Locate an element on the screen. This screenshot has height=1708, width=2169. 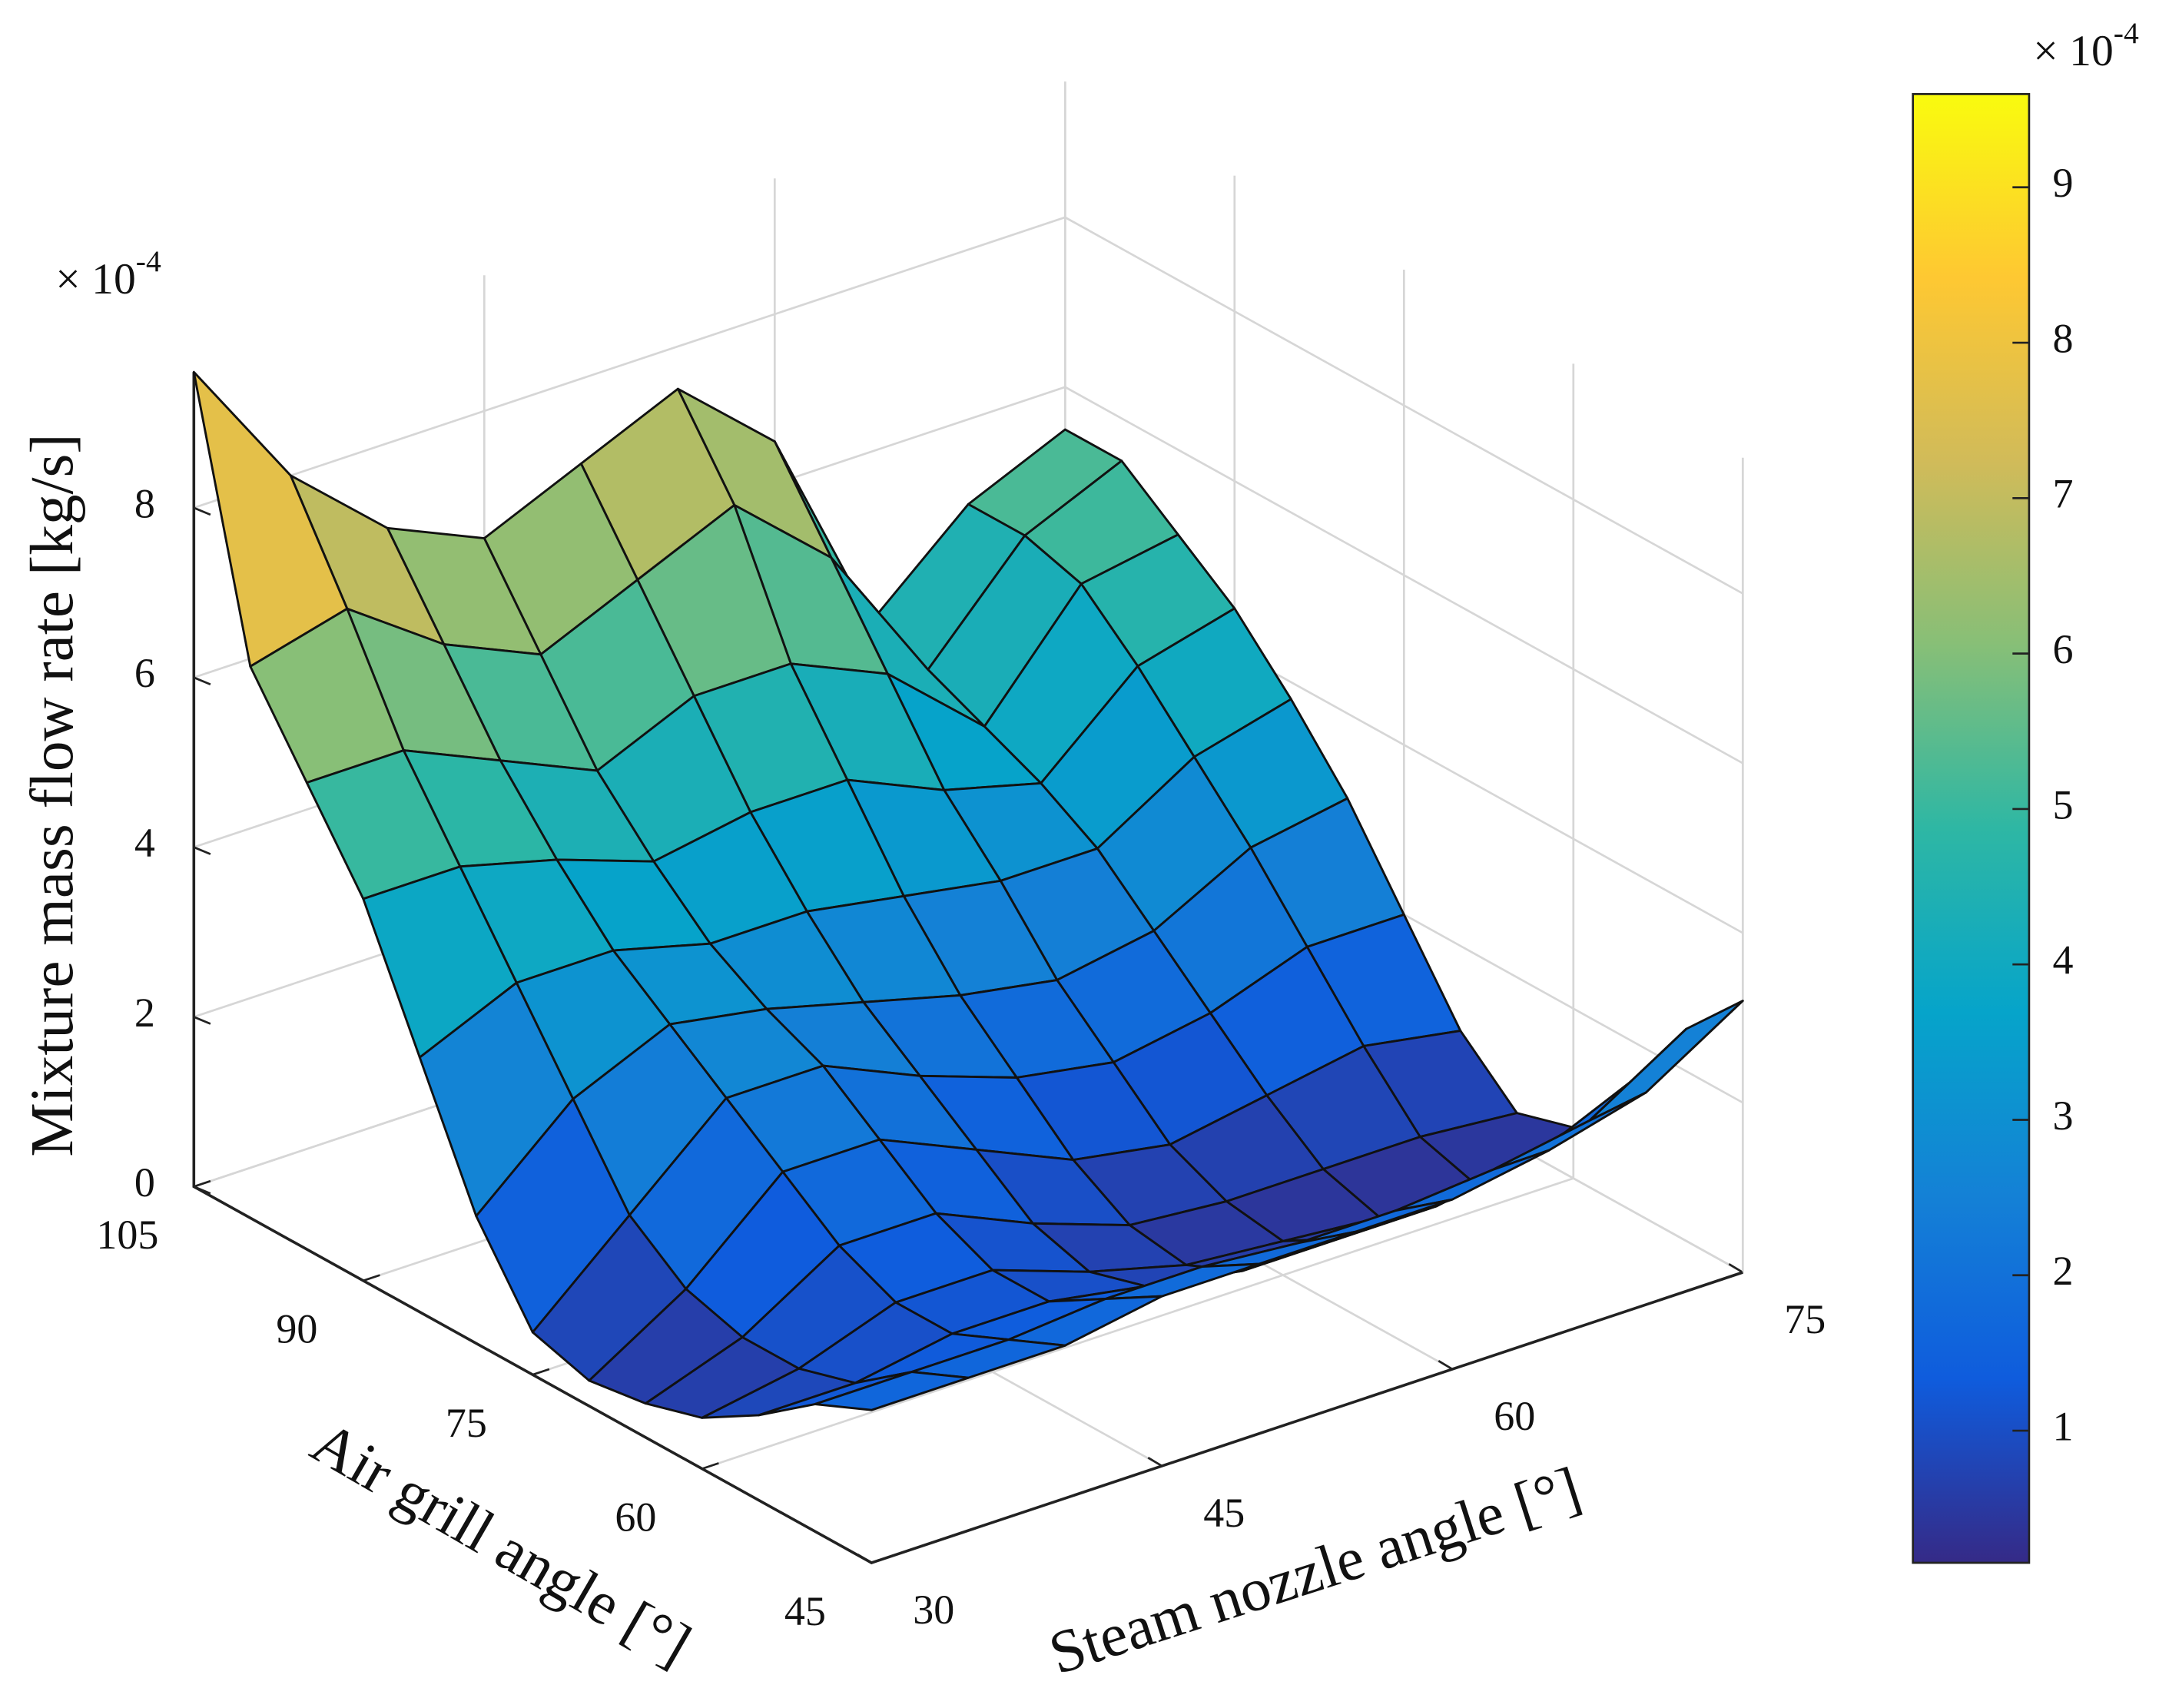
colorbar-multiplier: × 10⁻⁴ is located at coordinates (2086, 45).